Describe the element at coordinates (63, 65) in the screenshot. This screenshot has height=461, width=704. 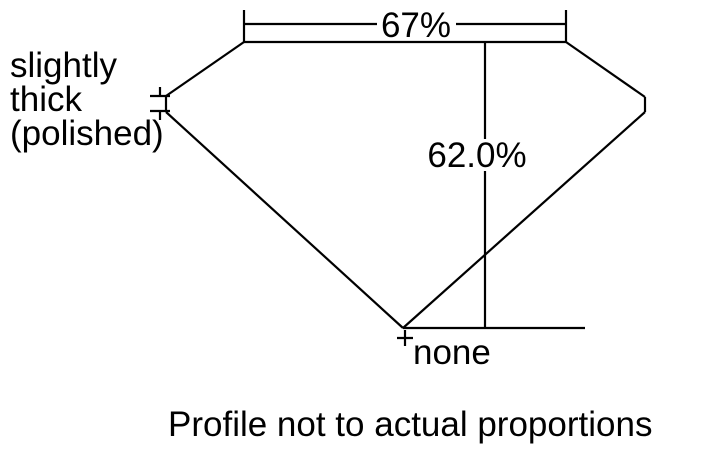
I see `girdle-thickness-label-line1: slightly` at that location.